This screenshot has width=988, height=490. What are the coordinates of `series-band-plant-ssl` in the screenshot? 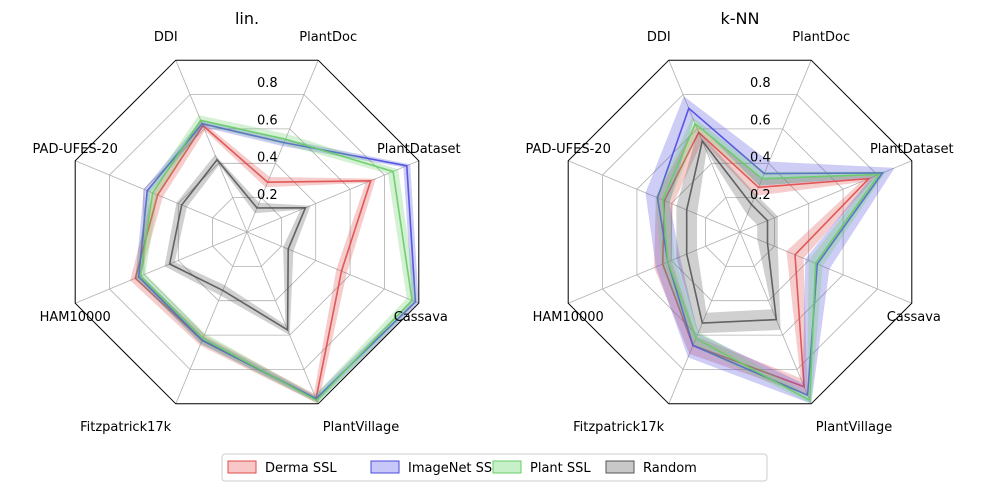 It's located at (771, 260).